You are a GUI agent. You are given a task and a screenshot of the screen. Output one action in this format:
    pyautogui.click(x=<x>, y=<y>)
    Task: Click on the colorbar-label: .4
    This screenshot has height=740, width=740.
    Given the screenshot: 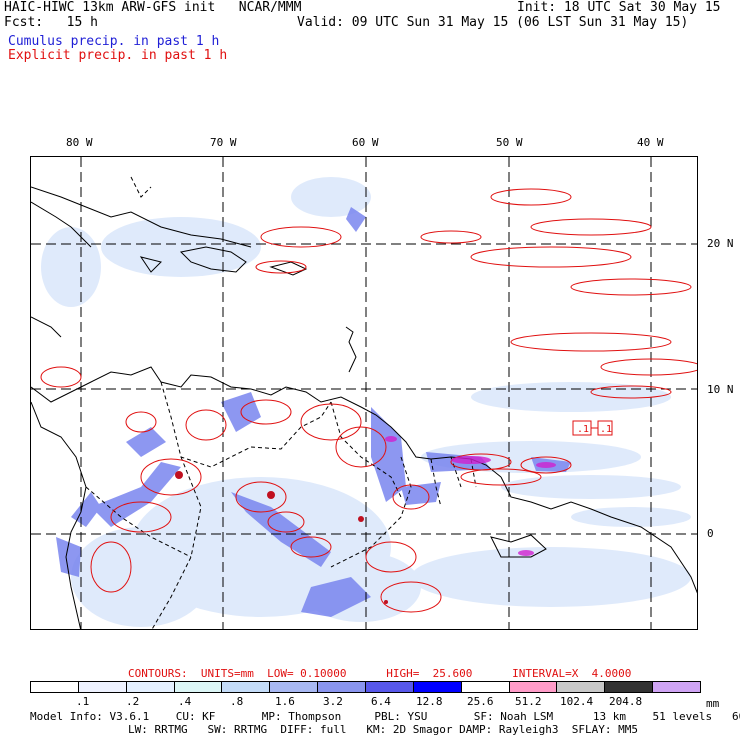 What is the action you would take?
    pyautogui.click(x=185, y=701)
    